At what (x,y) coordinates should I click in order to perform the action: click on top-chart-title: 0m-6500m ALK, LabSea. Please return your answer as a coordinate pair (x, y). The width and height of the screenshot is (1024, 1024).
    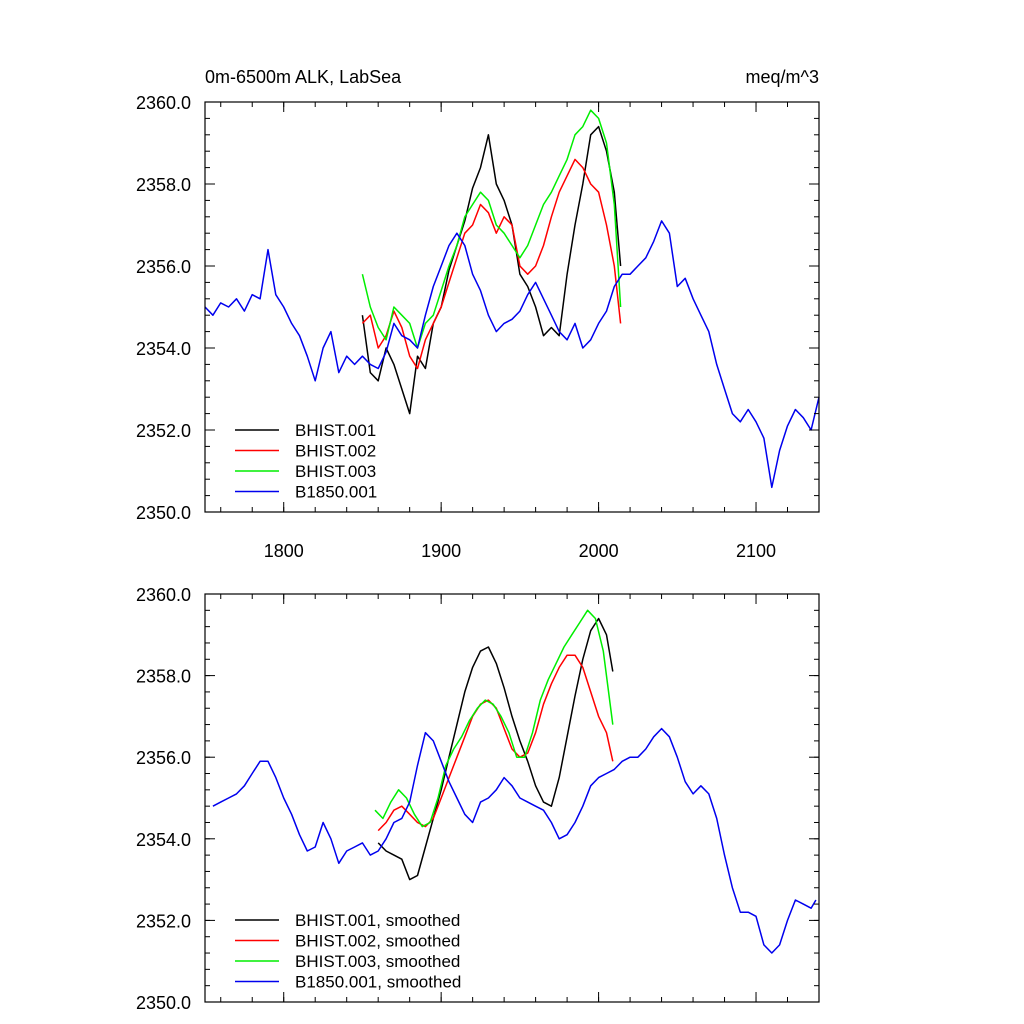
    Looking at the image, I should click on (303, 77).